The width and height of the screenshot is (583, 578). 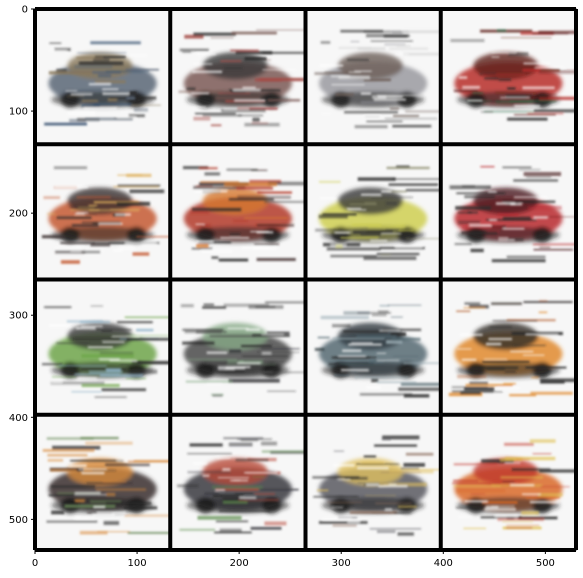 What do you see at coordinates (443, 563) in the screenshot?
I see `x-tick-label: 400` at bounding box center [443, 563].